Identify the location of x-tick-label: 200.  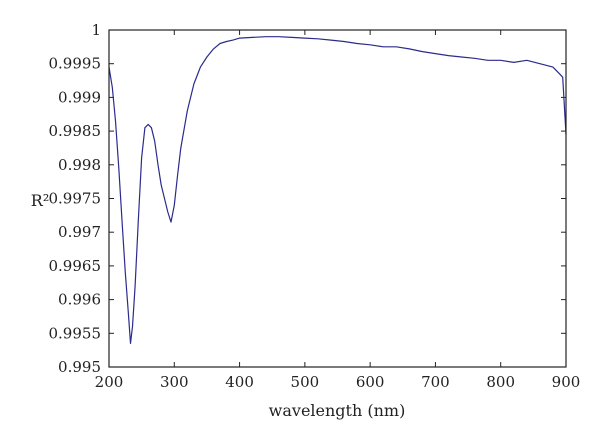
(109, 382).